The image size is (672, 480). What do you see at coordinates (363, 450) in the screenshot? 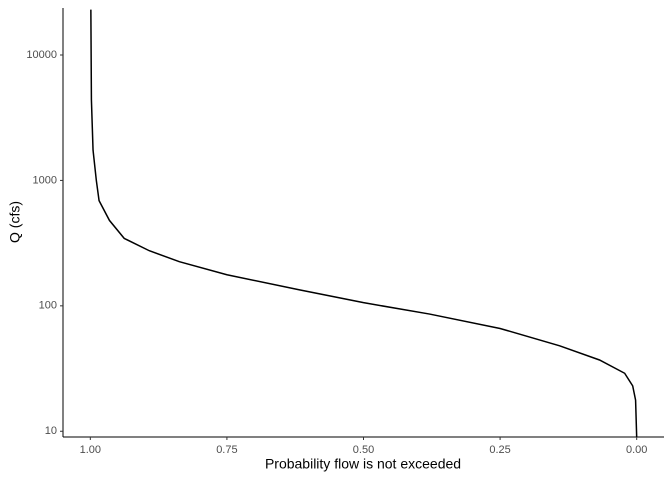
I see `x-tick-label: 0.50` at bounding box center [363, 450].